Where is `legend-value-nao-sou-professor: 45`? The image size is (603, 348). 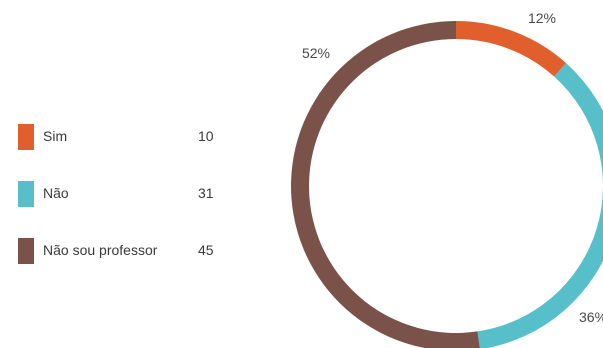 legend-value-nao-sou-professor: 45 is located at coordinates (206, 250).